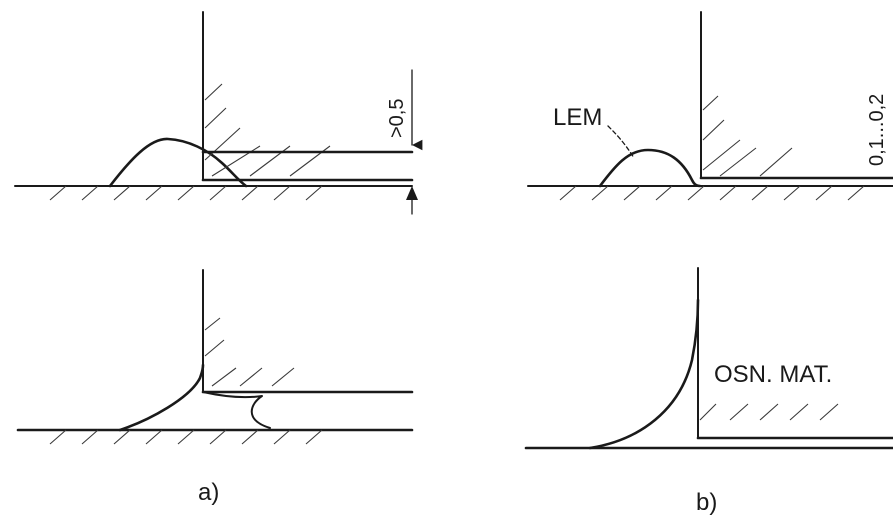 This screenshot has height=524, width=893. What do you see at coordinates (397, 118) in the screenshot?
I see `dimension-label-a: >0,5` at bounding box center [397, 118].